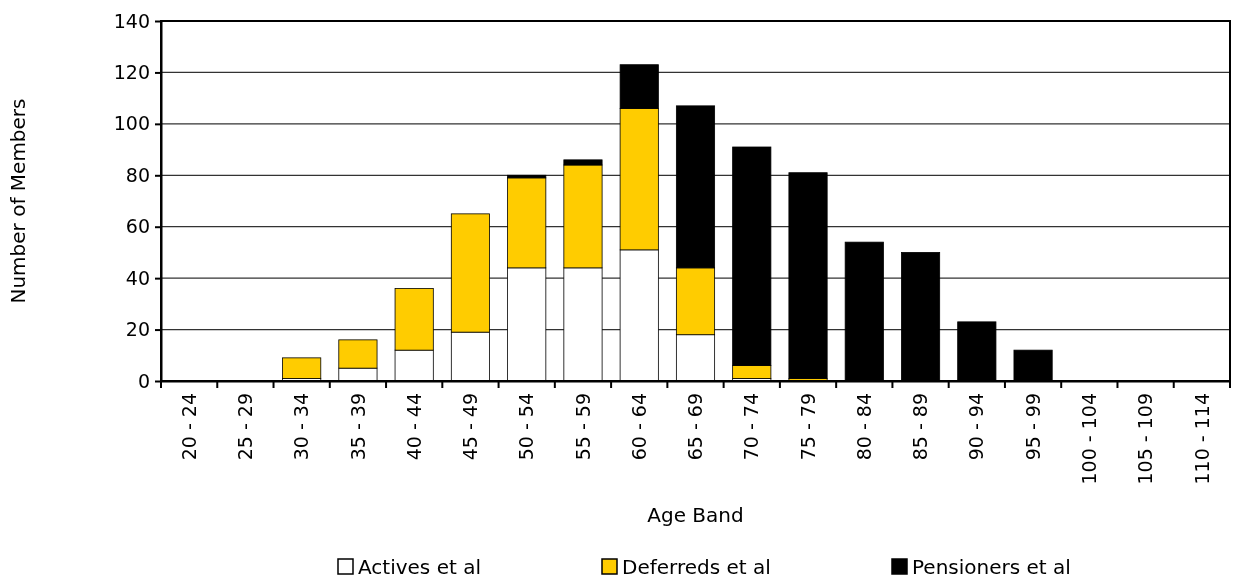 The image size is (1241, 587). What do you see at coordinates (18, 201) in the screenshot?
I see `y-axis-title: Number of Members` at bounding box center [18, 201].